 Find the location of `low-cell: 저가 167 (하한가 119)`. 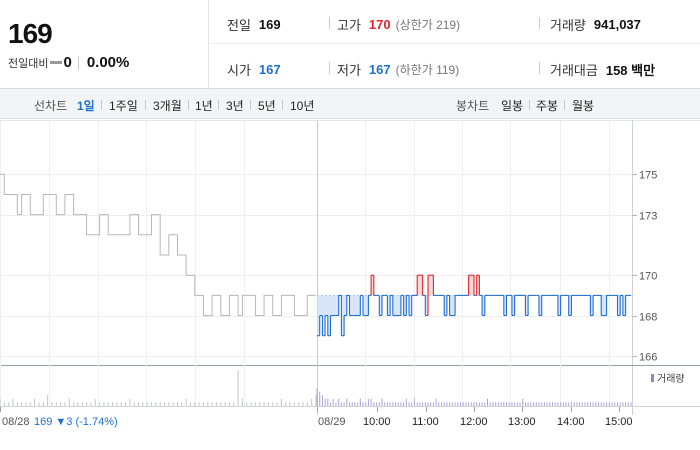

low-cell: 저가 167 (하한가 119) is located at coordinates (398, 69).